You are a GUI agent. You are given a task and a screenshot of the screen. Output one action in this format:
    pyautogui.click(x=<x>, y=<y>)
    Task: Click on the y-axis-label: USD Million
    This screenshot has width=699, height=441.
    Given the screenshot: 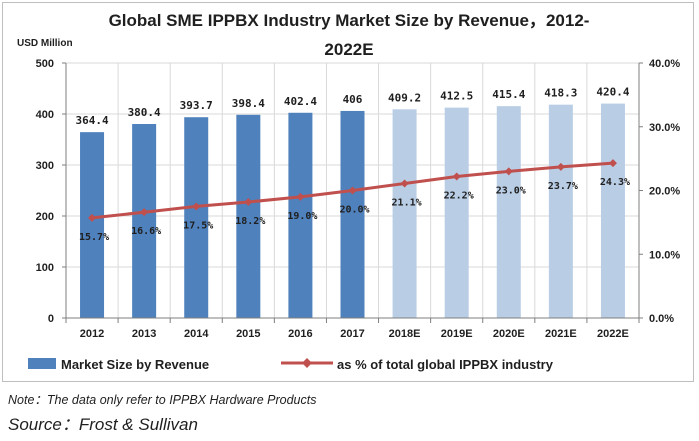 What is the action you would take?
    pyautogui.click(x=45, y=43)
    